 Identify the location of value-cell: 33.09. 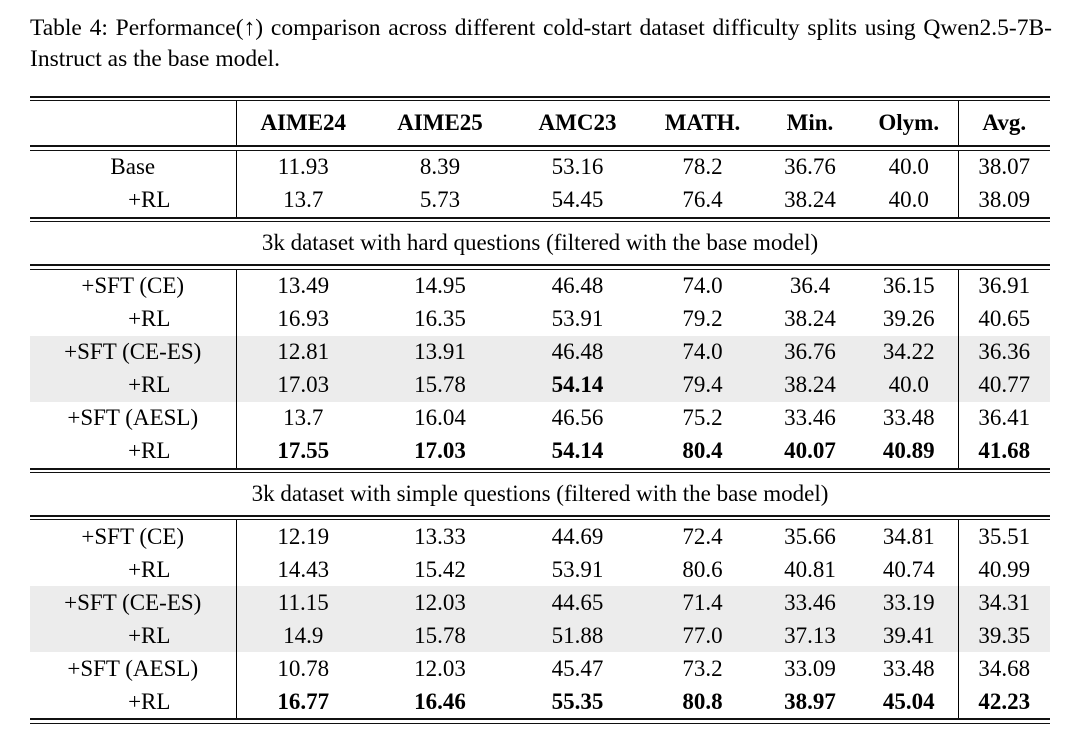
(810, 668).